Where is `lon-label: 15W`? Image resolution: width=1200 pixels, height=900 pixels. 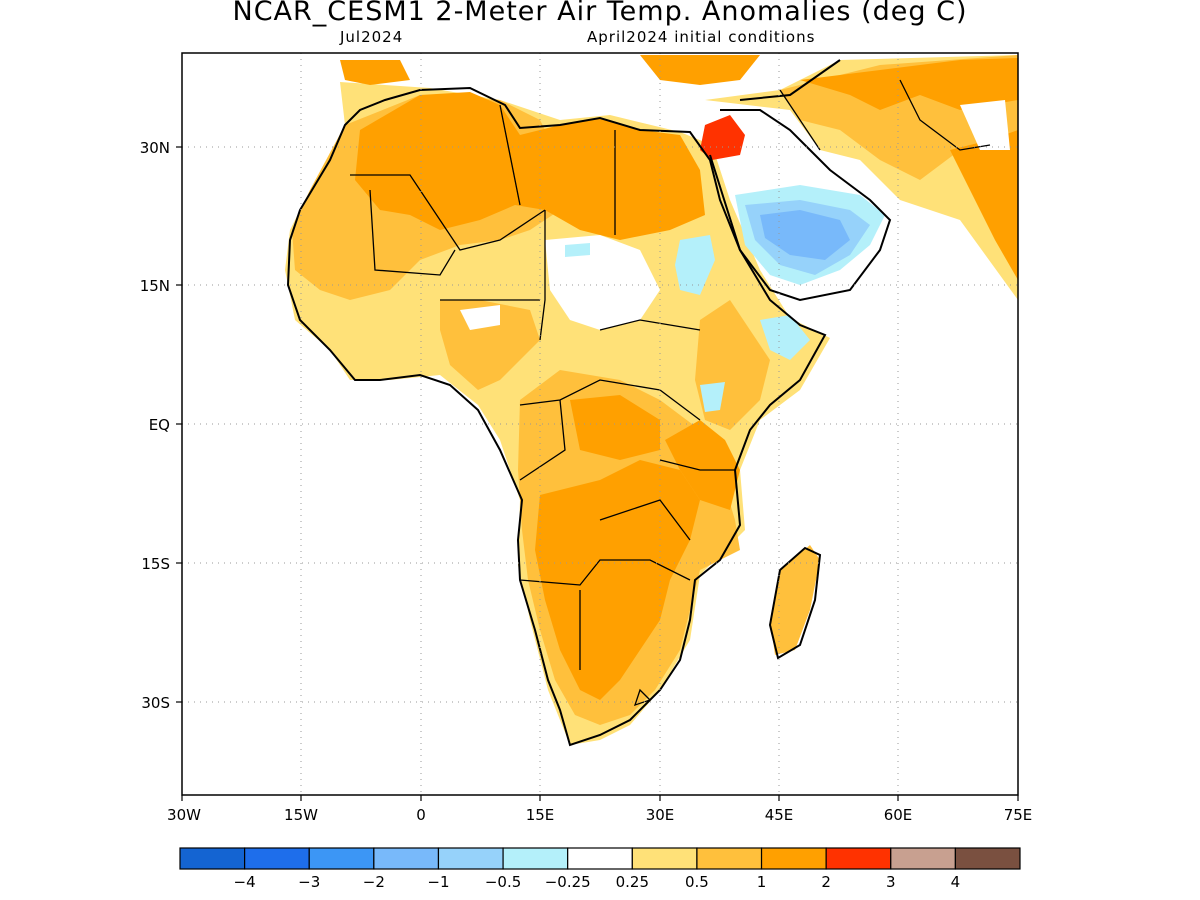 lon-label: 15W is located at coordinates (301, 815).